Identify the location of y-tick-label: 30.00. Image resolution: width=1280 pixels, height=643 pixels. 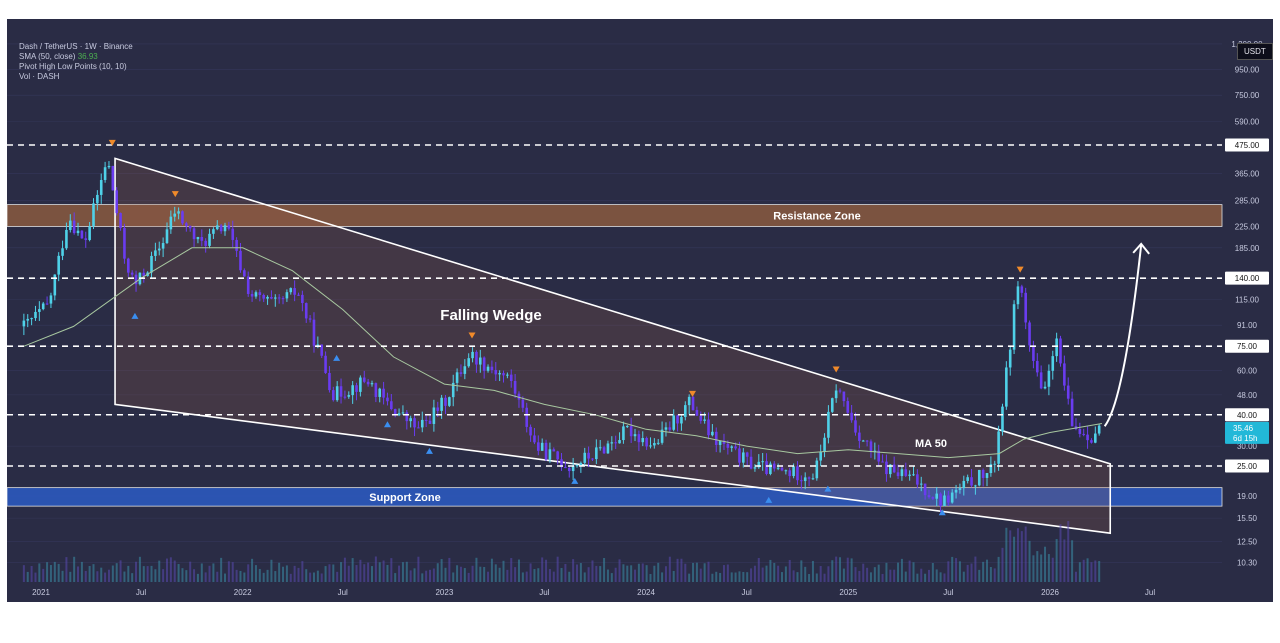
(1247, 446).